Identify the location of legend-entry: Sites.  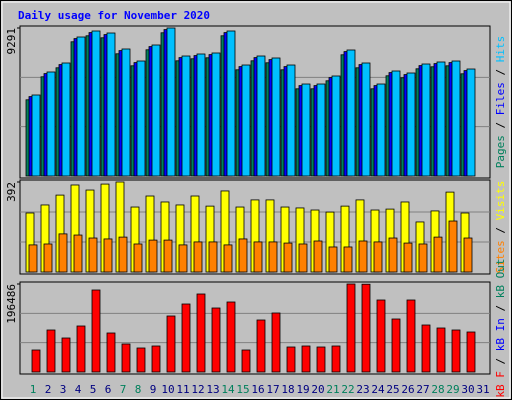
(500, 256).